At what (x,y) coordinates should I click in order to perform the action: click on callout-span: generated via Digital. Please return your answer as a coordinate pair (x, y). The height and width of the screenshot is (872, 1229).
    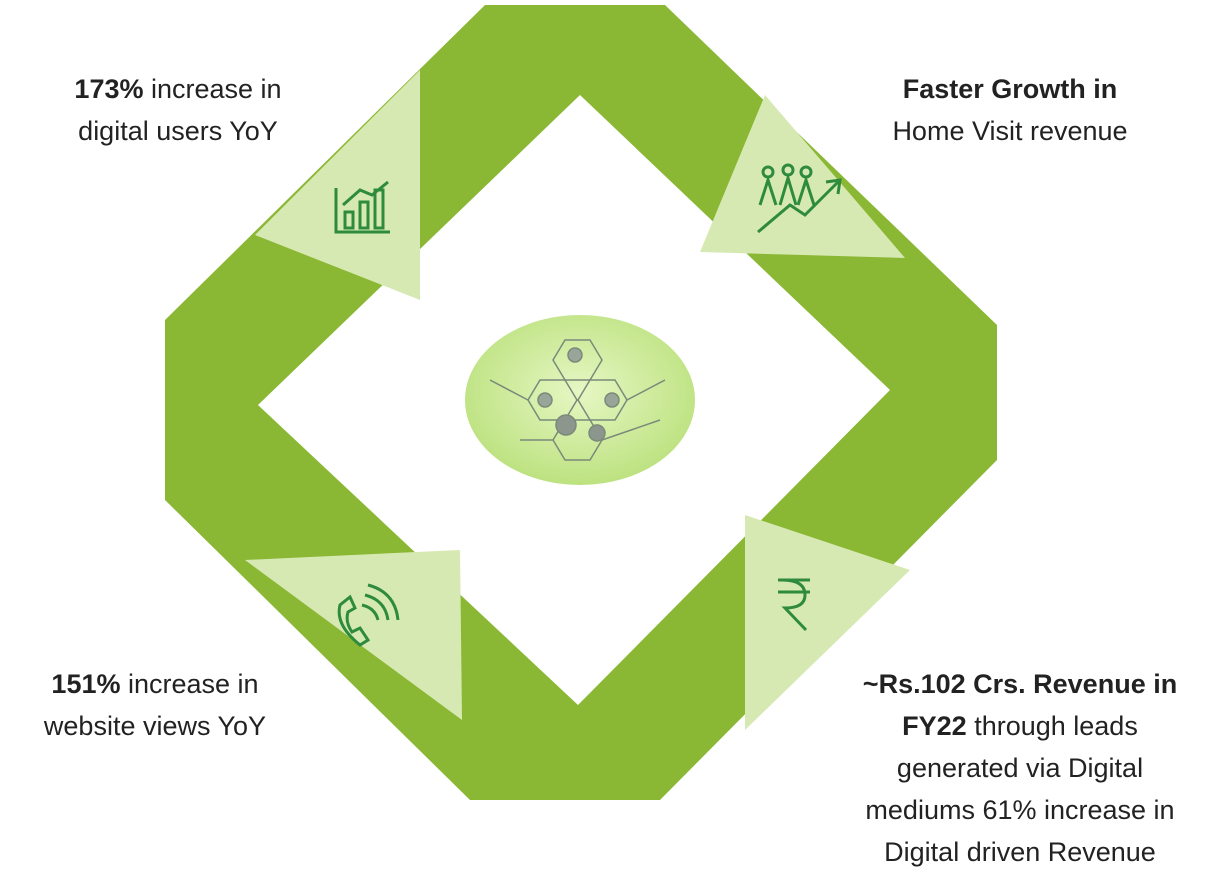
    Looking at the image, I should click on (1020, 768).